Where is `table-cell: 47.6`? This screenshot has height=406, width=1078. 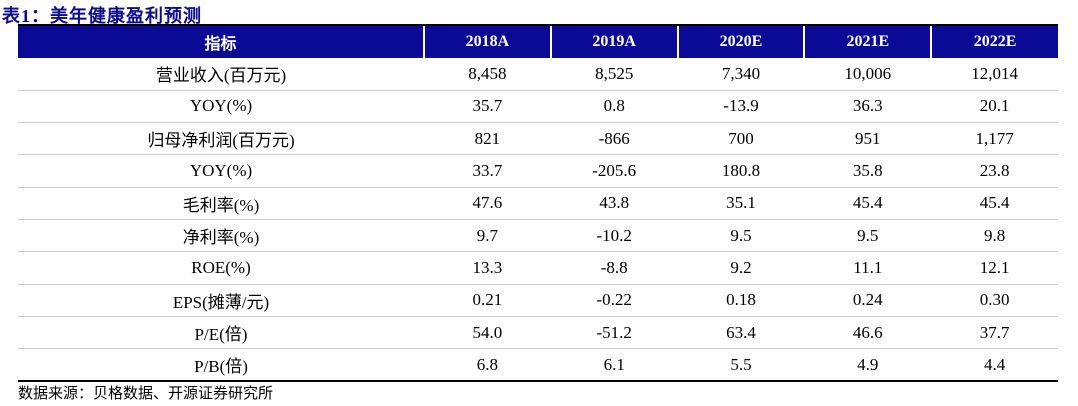
table-cell: 47.6 is located at coordinates (487, 203).